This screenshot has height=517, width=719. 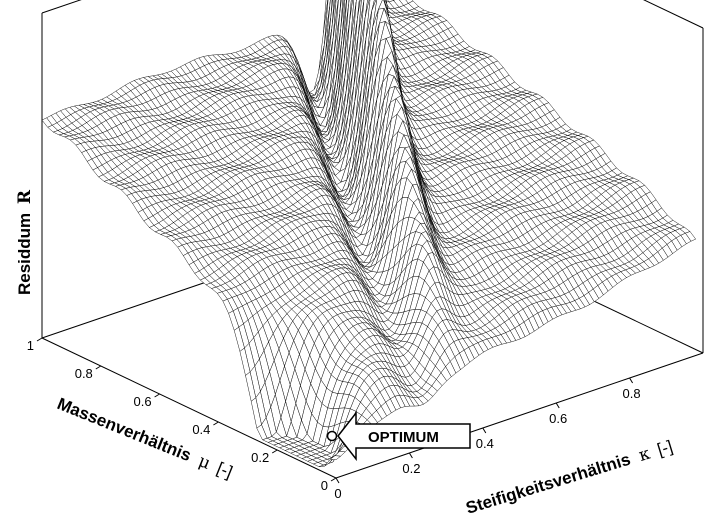 I want to click on kappa-tick-label: 0.8, so click(x=632, y=393).